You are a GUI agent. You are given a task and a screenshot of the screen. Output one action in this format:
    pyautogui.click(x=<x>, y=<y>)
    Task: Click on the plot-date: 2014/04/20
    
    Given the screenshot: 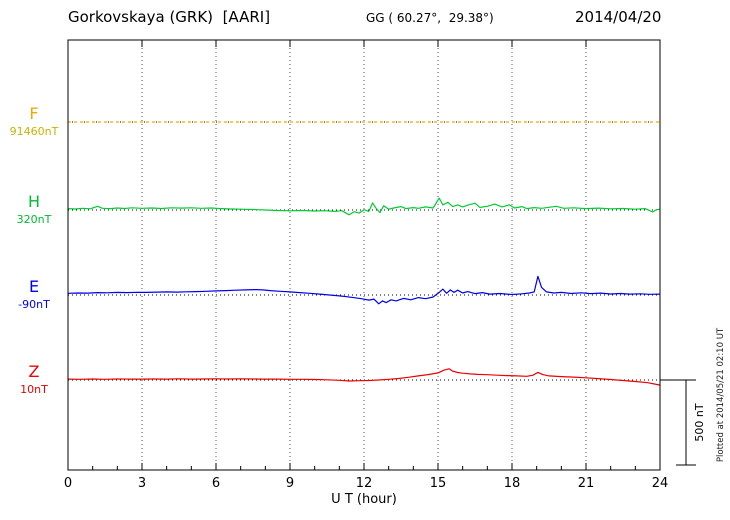 What is the action you would take?
    pyautogui.click(x=618, y=17)
    